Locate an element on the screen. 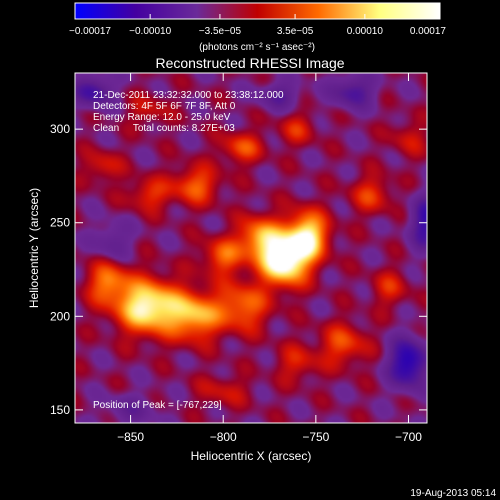 Image resolution: width=500 pixels, height=500 pixels. x-tick-label: −800 is located at coordinates (223, 437).